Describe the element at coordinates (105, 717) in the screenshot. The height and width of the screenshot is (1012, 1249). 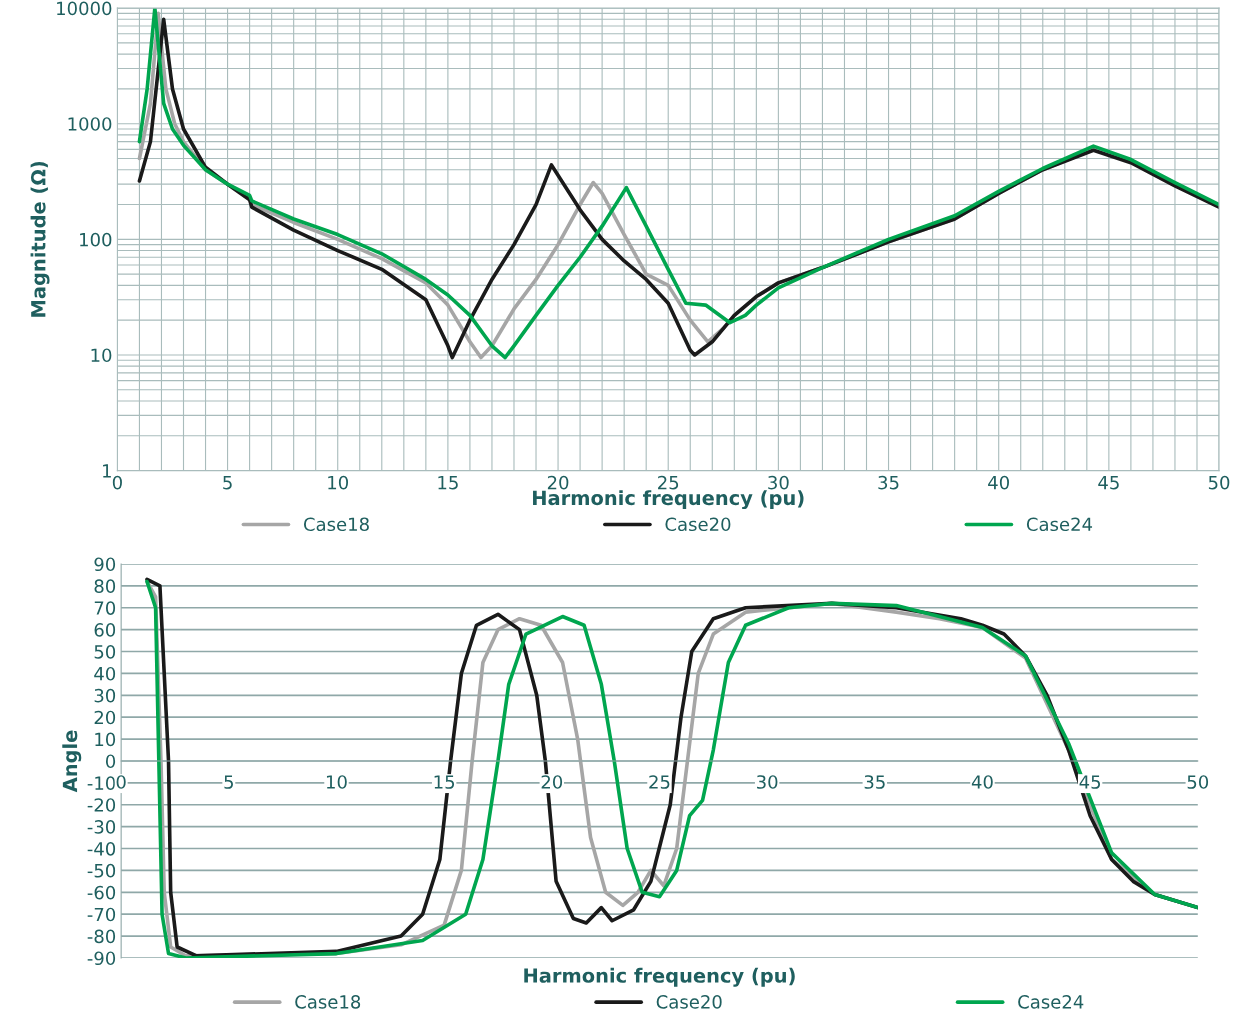
I see `y-tick-label: 20` at that location.